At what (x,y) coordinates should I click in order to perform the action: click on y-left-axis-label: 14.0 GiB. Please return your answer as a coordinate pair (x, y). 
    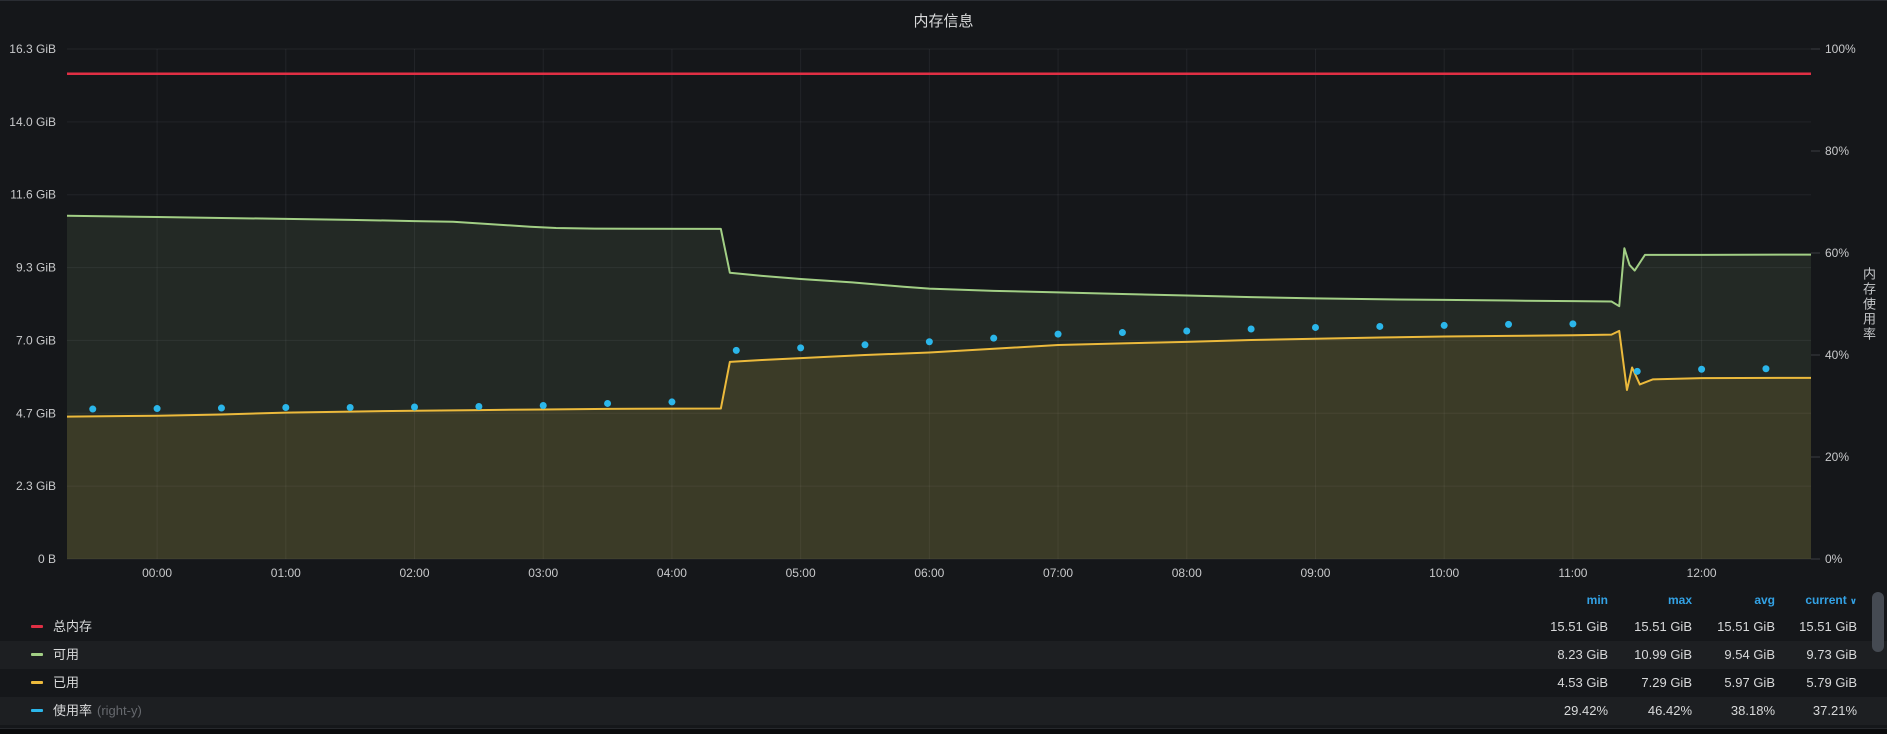
    Looking at the image, I should click on (32, 122).